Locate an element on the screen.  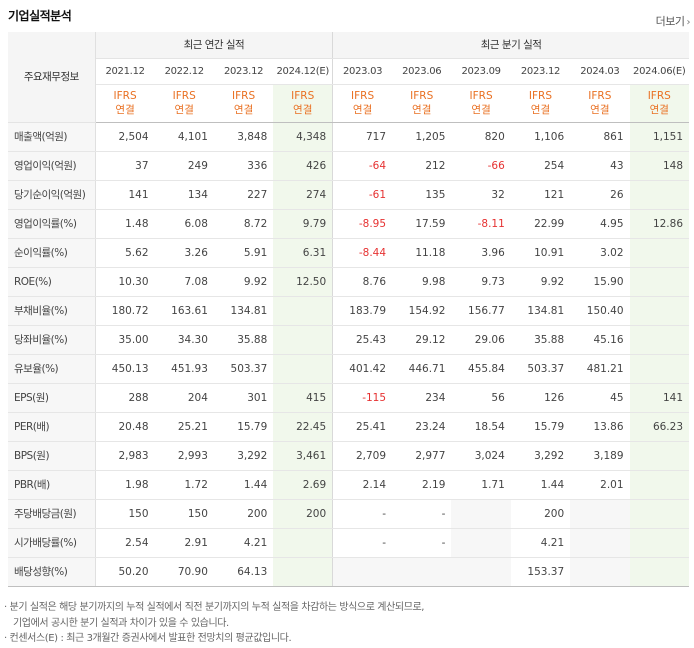
more-link: 더보기 › is located at coordinates (673, 21).